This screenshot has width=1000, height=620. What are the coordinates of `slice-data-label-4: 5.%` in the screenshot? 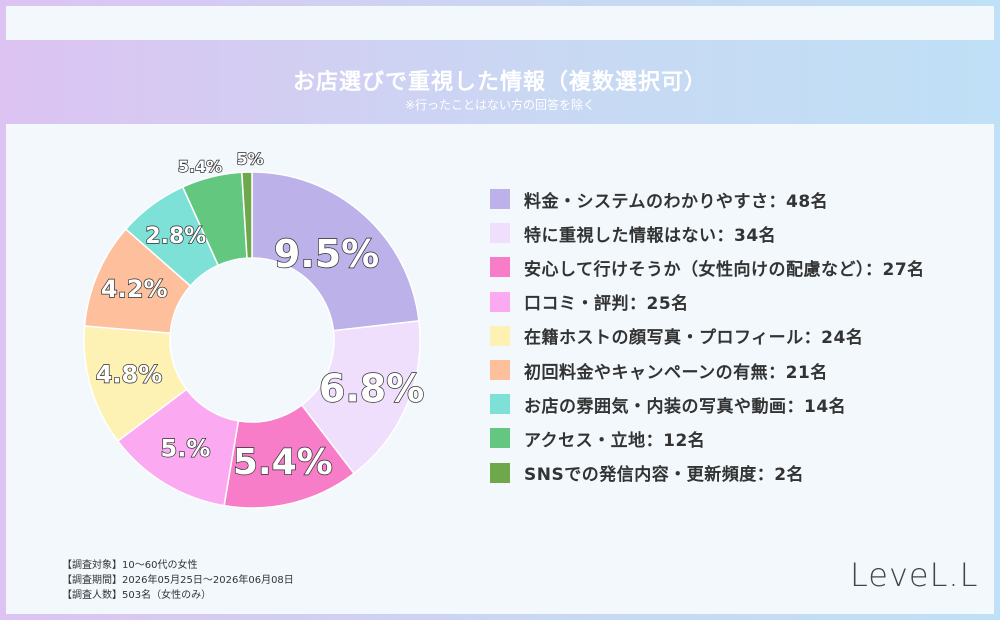 It's located at (186, 448).